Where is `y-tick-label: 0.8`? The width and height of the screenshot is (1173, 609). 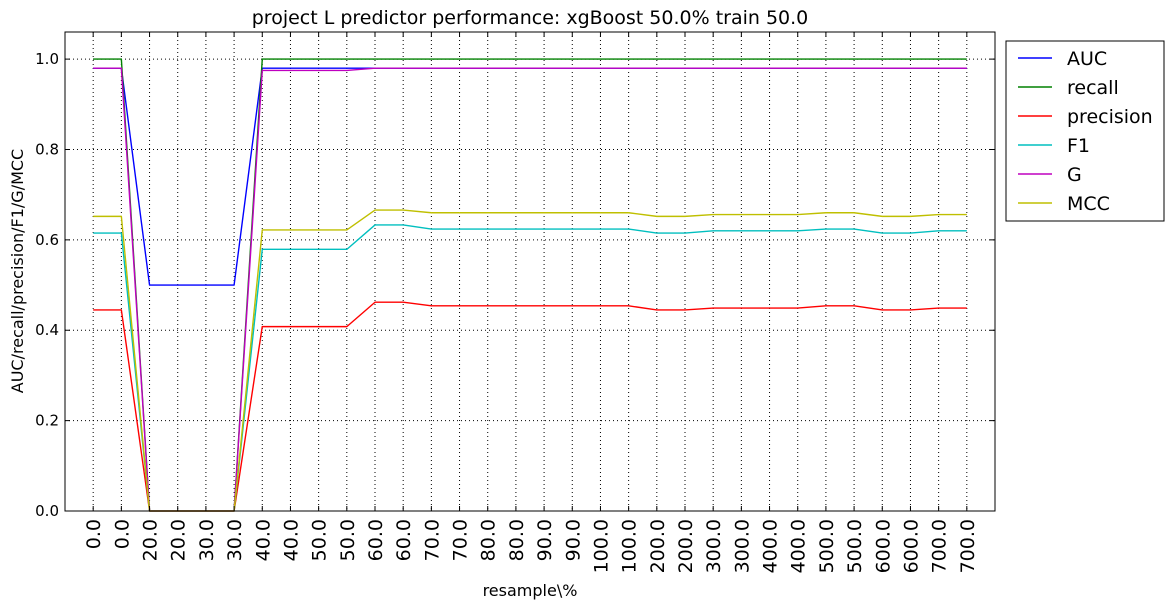 y-tick-label: 0.8 is located at coordinates (47, 149).